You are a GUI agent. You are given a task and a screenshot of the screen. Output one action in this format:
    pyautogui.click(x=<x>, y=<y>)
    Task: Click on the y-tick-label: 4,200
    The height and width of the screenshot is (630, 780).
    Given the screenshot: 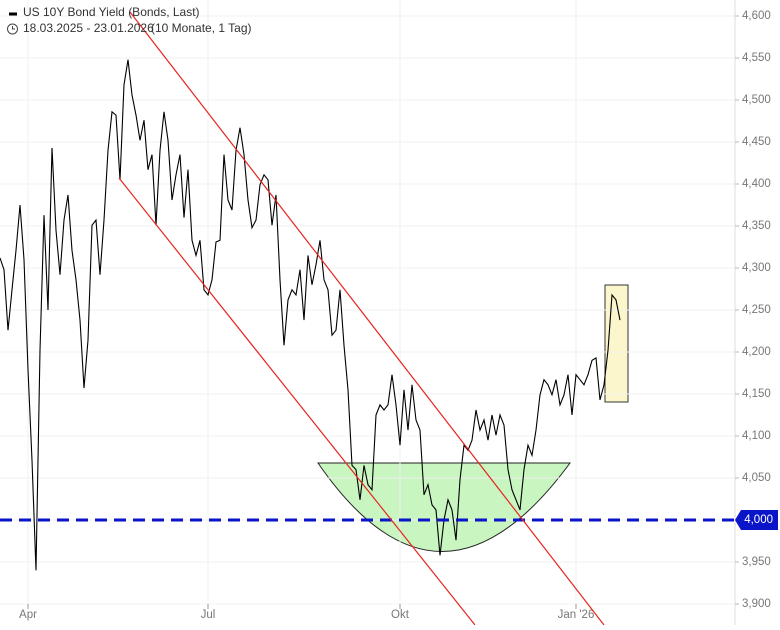 What is the action you would take?
    pyautogui.click(x=756, y=352)
    